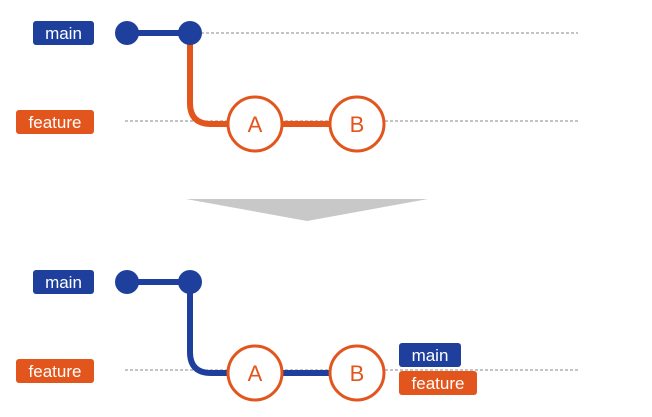 Image resolution: width=652 pixels, height=417 pixels. What do you see at coordinates (307, 210) in the screenshot?
I see `down-arrow-icon` at bounding box center [307, 210].